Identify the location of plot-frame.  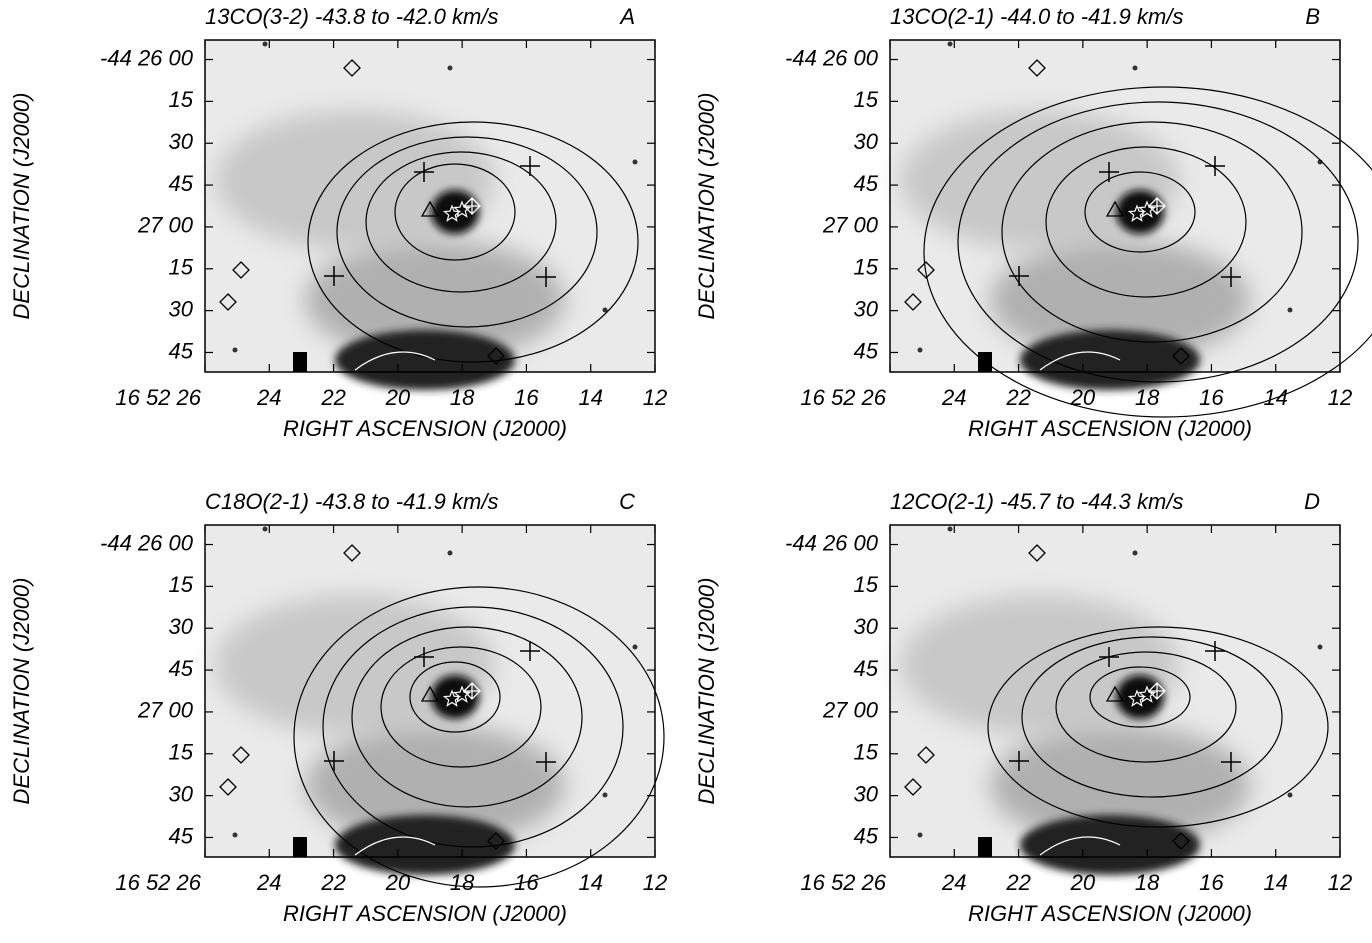
(1115, 206).